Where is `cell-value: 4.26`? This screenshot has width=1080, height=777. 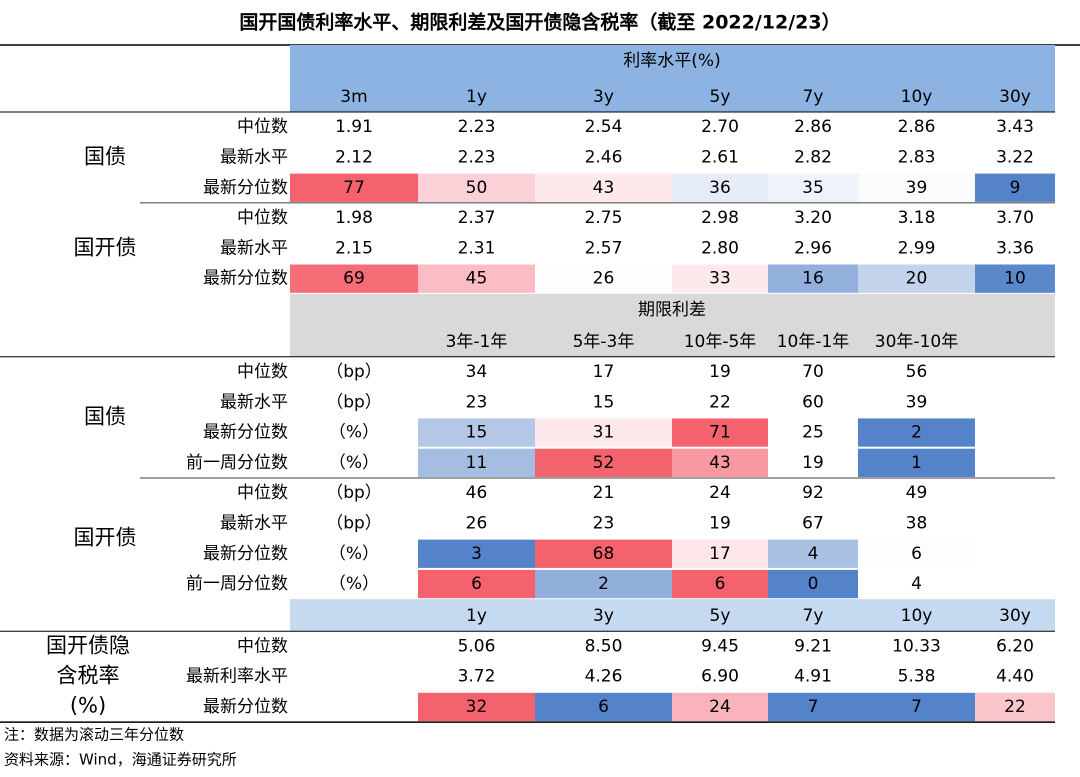
cell-value: 4.26 is located at coordinates (604, 677).